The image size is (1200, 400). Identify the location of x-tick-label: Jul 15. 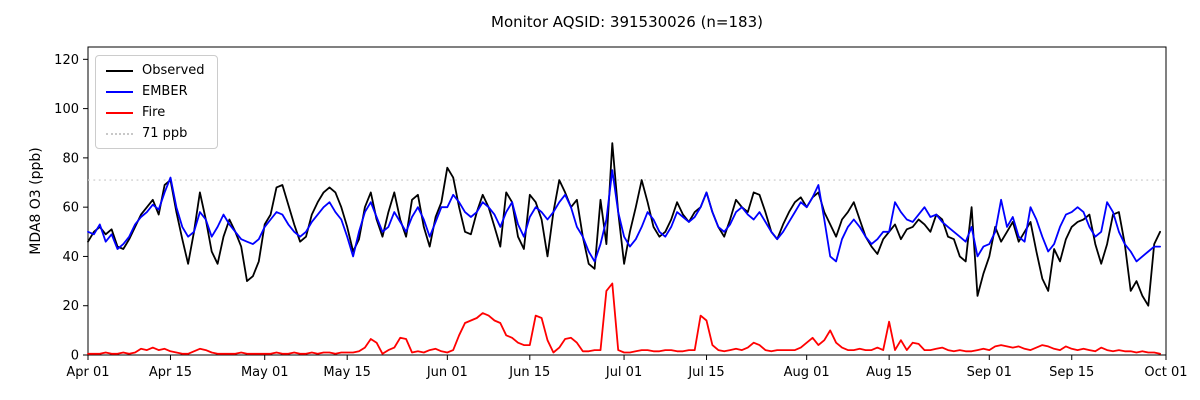
(705, 372).